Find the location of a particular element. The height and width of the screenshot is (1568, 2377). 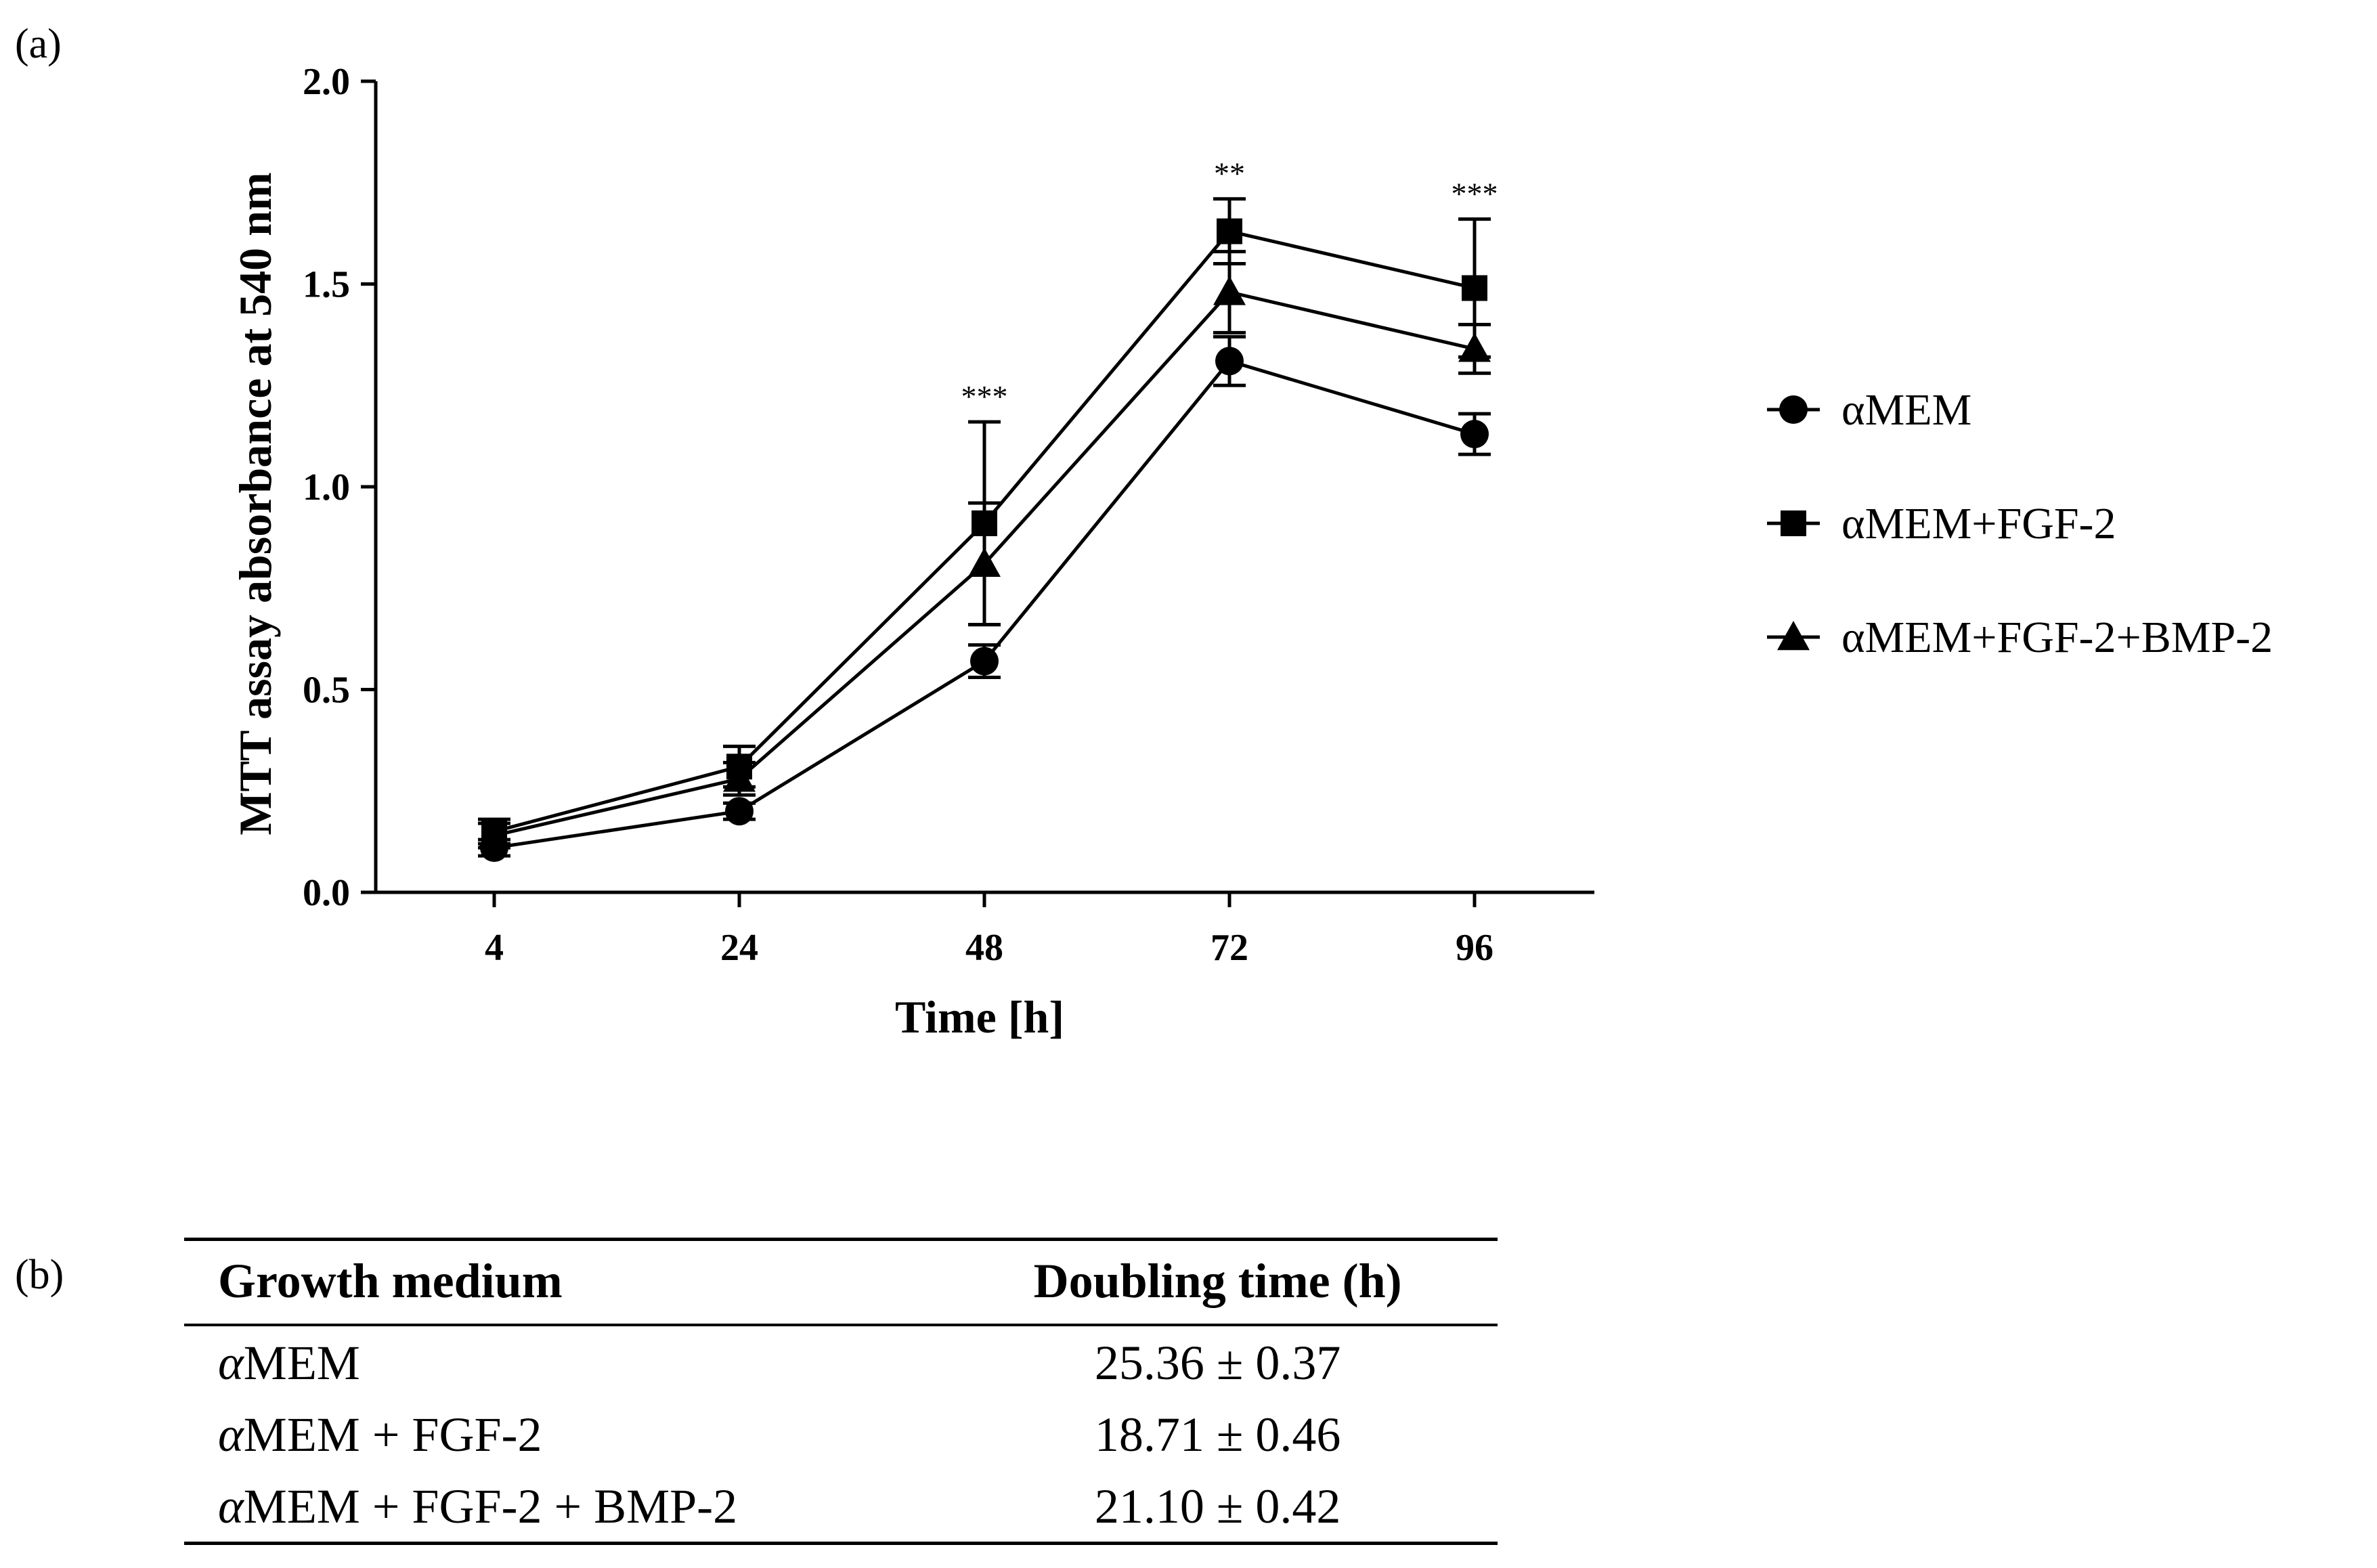

legend-item: αMEM+FGF-2 is located at coordinates (1941, 523).